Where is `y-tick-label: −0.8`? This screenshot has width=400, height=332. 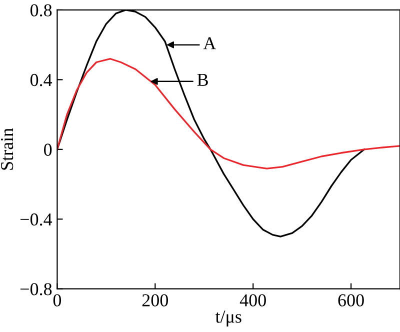
y-tick-label: −0.8 is located at coordinates (36, 289).